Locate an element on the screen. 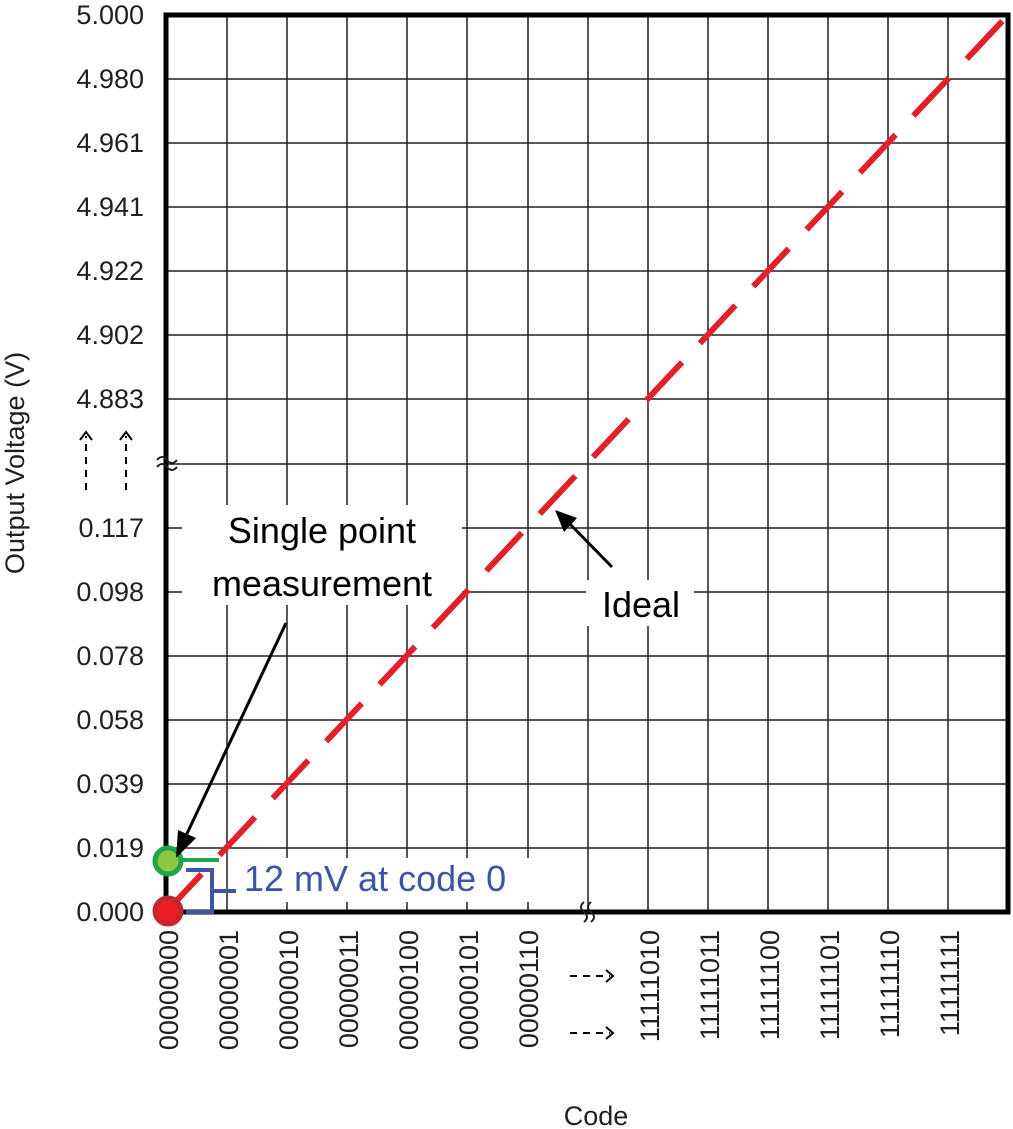 The height and width of the screenshot is (1129, 1013). annot-bg-offset is located at coordinates (403, 880).